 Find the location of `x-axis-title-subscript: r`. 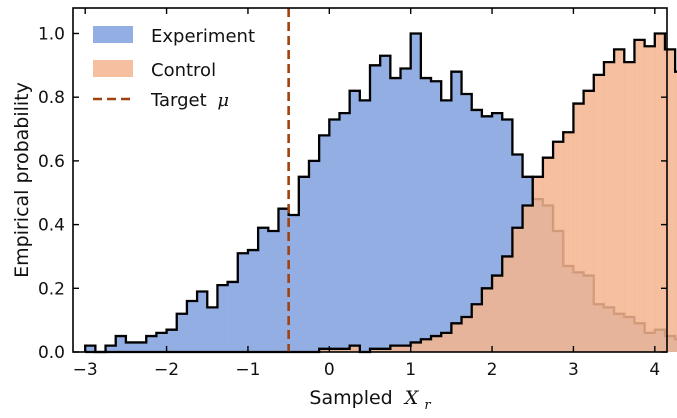

x-axis-title-subscript: r is located at coordinates (427, 405).